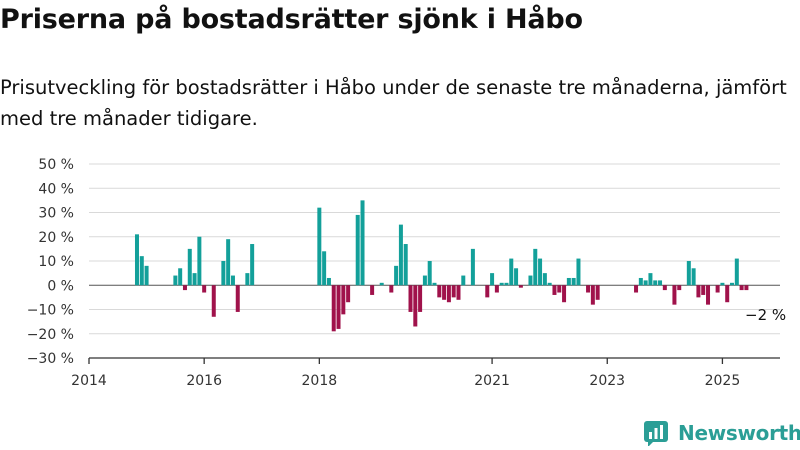  I want to click on y-tick-label: 10 %, so click(56, 262).